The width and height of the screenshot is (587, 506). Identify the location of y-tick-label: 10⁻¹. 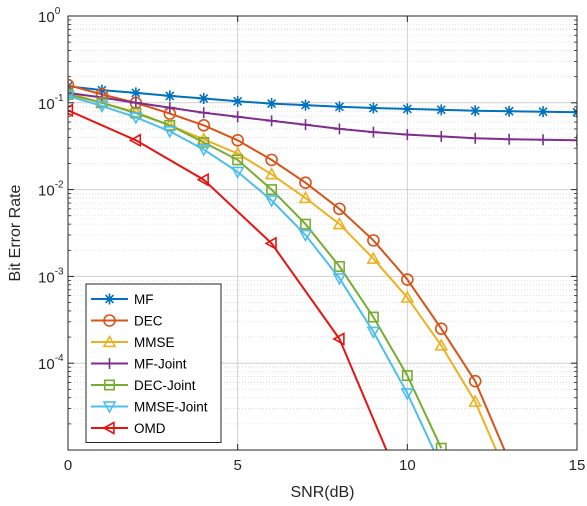
(51, 103).